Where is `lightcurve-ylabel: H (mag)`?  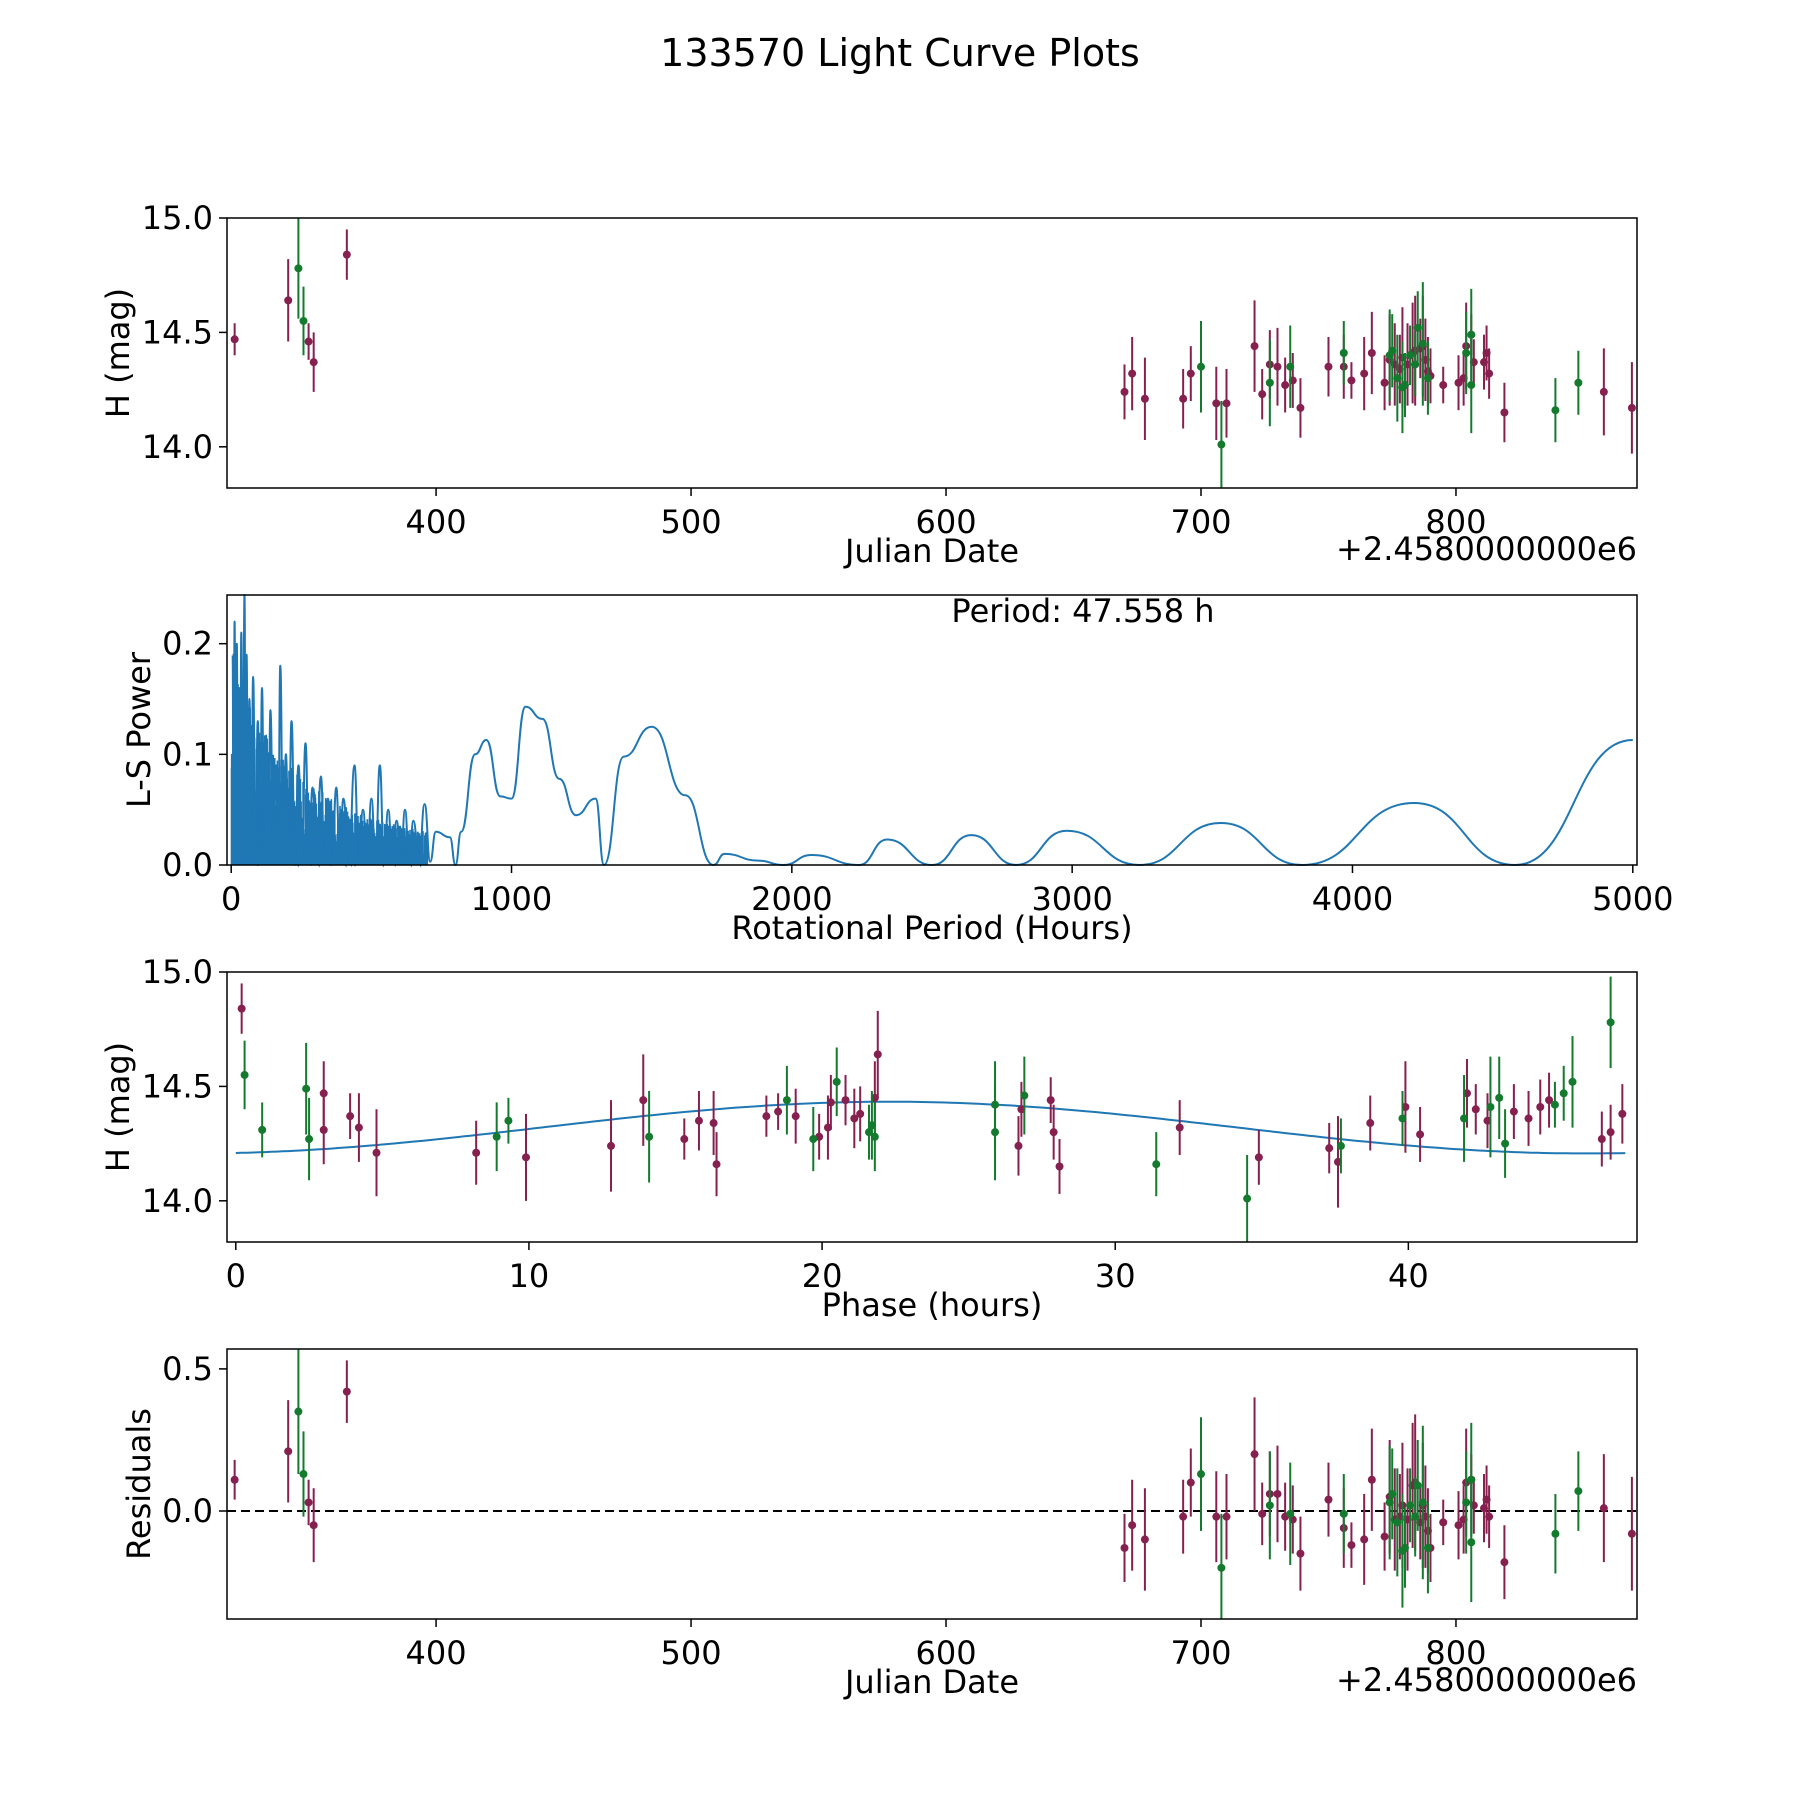
lightcurve-ylabel: H (mag) is located at coordinates (118, 353).